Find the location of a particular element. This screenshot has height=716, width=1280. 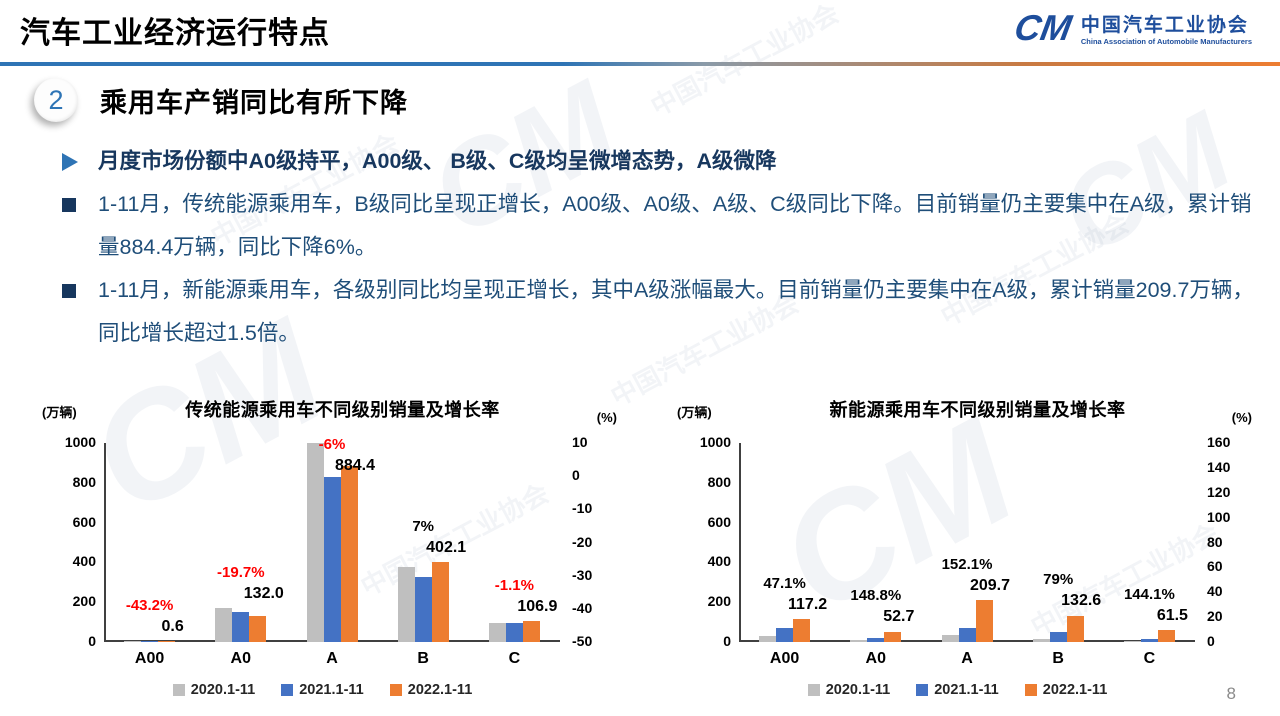

bar-label-group: 152.1% 209.7 is located at coordinates (978, 575).